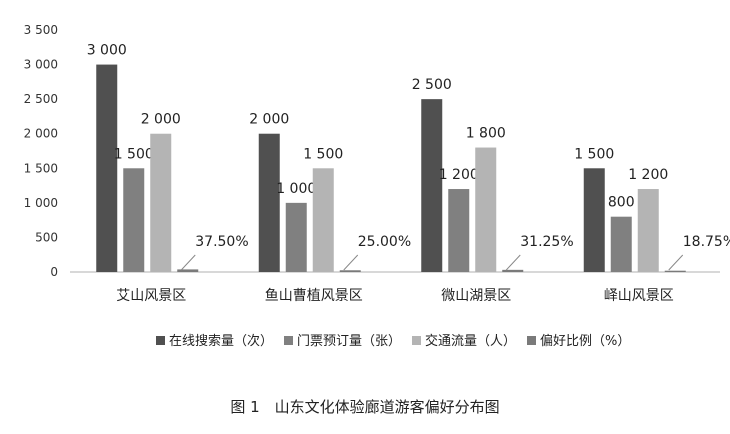 Image resolution: width=730 pixels, height=434 pixels. What do you see at coordinates (41, 99) in the screenshot?
I see `y-tick-label: 2 500` at bounding box center [41, 99].